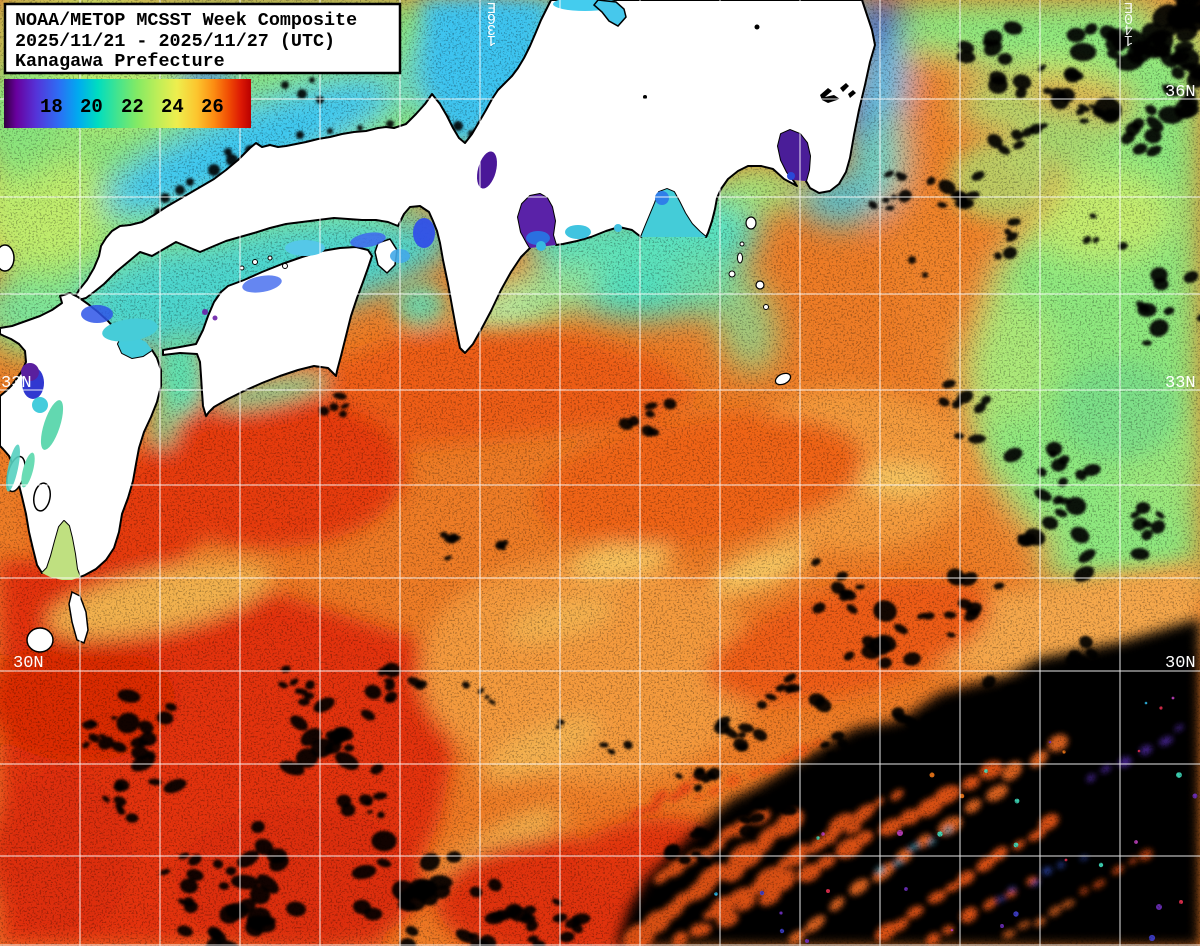  Describe the element at coordinates (491, 17) in the screenshot. I see `svg-text: 6` at that location.